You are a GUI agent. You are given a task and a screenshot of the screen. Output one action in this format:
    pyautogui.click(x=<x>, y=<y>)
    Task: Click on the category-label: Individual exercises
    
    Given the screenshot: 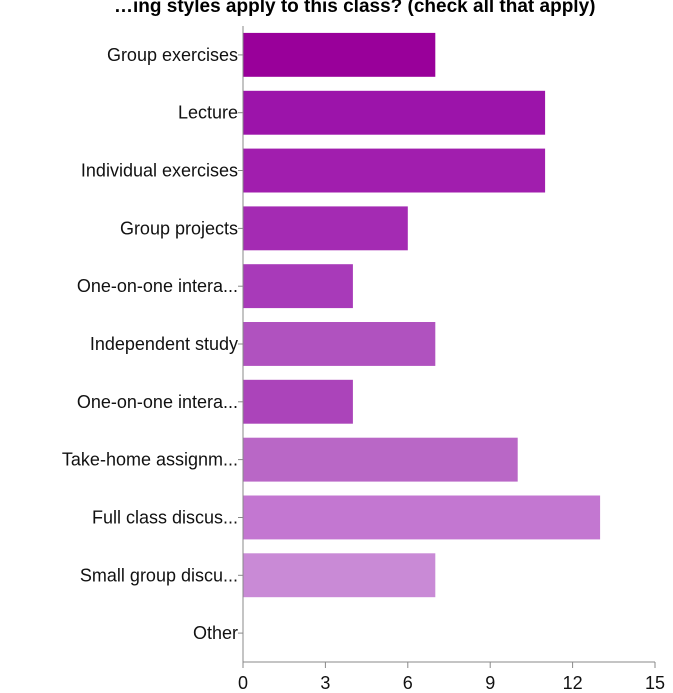 What is the action you would take?
    pyautogui.click(x=159, y=171)
    